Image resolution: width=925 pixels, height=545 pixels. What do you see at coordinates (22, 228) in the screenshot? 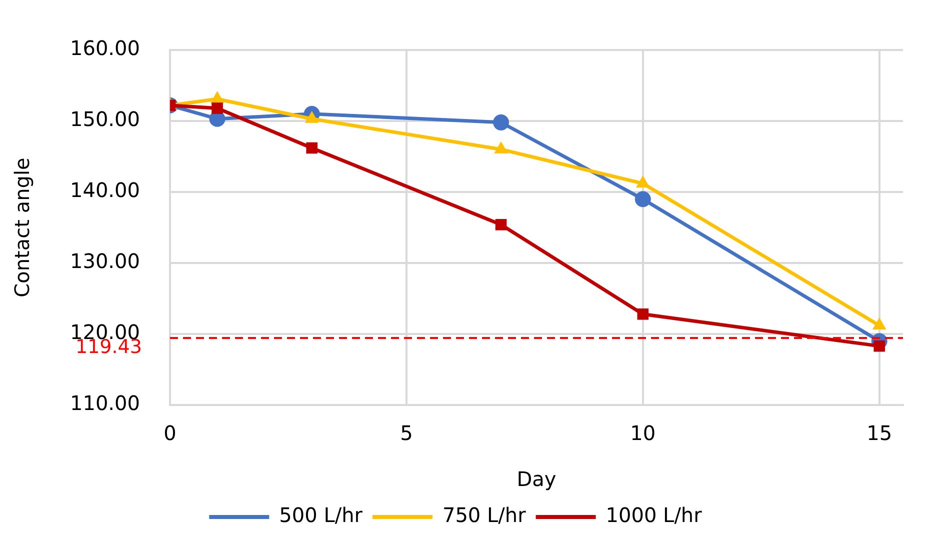
I see `y-axis-title: Contact angle` at bounding box center [22, 228].